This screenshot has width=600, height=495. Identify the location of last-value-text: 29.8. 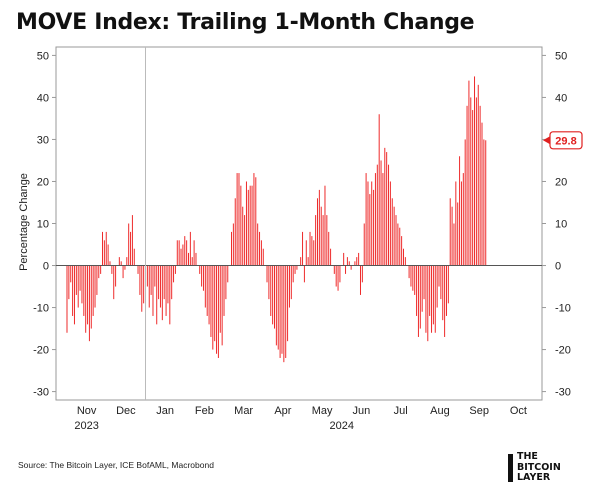
(565, 141).